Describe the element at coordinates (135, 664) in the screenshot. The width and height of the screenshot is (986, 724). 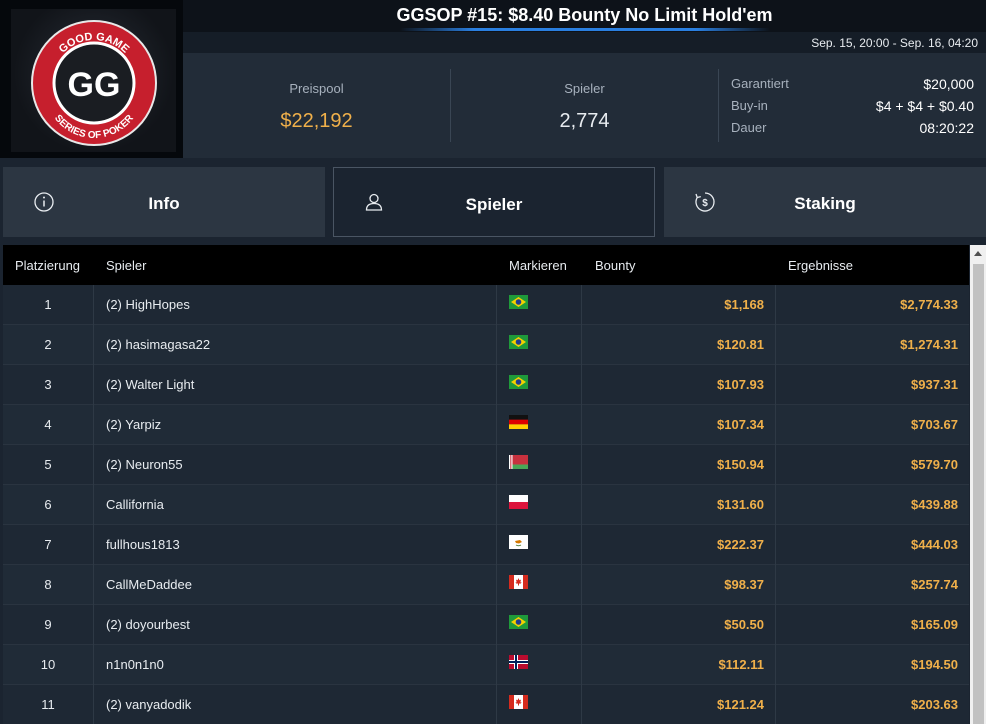
I see `row-player-name: n1n0n1n0` at that location.